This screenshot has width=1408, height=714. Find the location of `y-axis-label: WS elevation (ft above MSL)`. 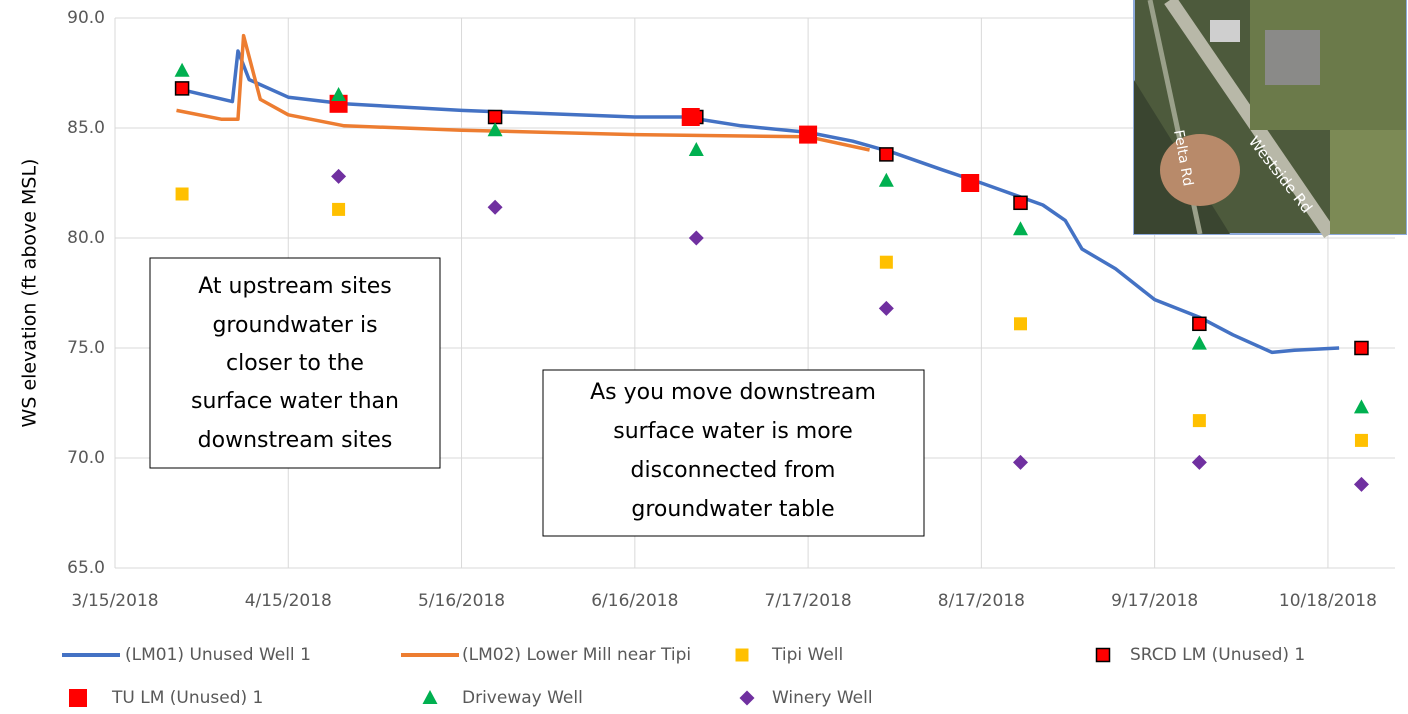

y-axis-label: WS elevation (ft above MSL) is located at coordinates (30, 293).